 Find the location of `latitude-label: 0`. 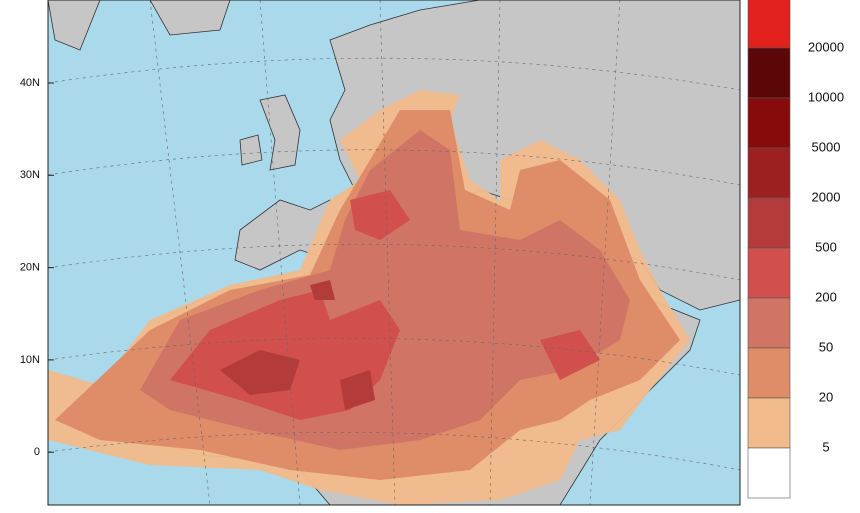

latitude-label: 0 is located at coordinates (37, 452).